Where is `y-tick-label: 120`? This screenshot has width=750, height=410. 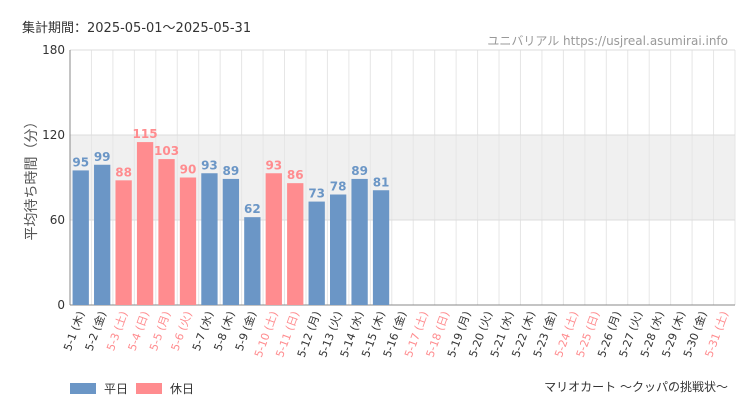 y-tick-label: 120 is located at coordinates (53, 135).